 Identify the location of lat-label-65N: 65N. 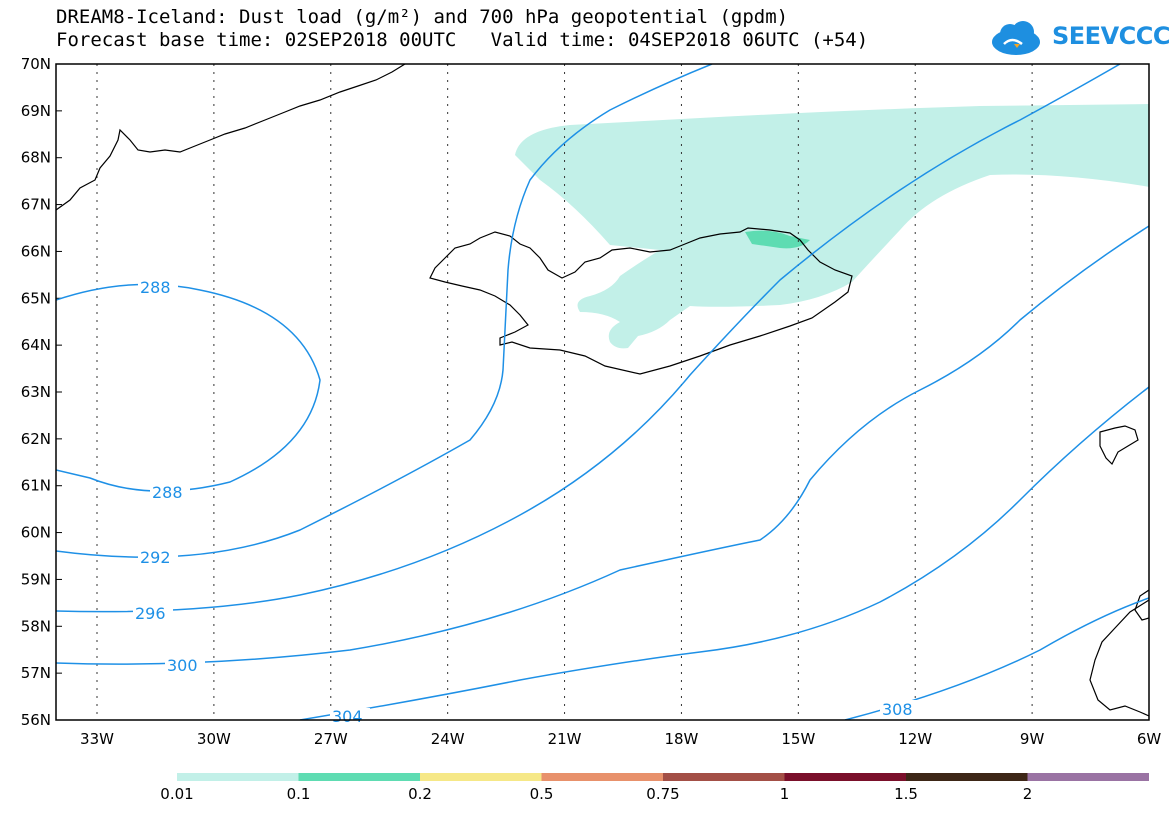
(36, 298).